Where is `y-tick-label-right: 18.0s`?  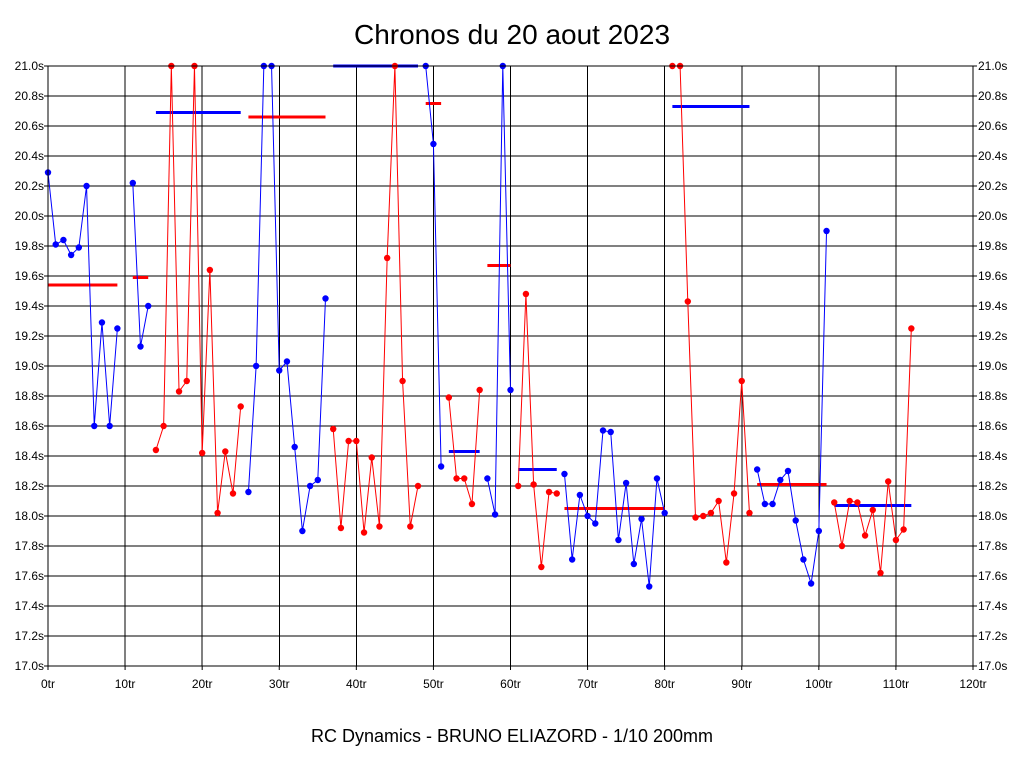 y-tick-label-right: 18.0s is located at coordinates (992, 516).